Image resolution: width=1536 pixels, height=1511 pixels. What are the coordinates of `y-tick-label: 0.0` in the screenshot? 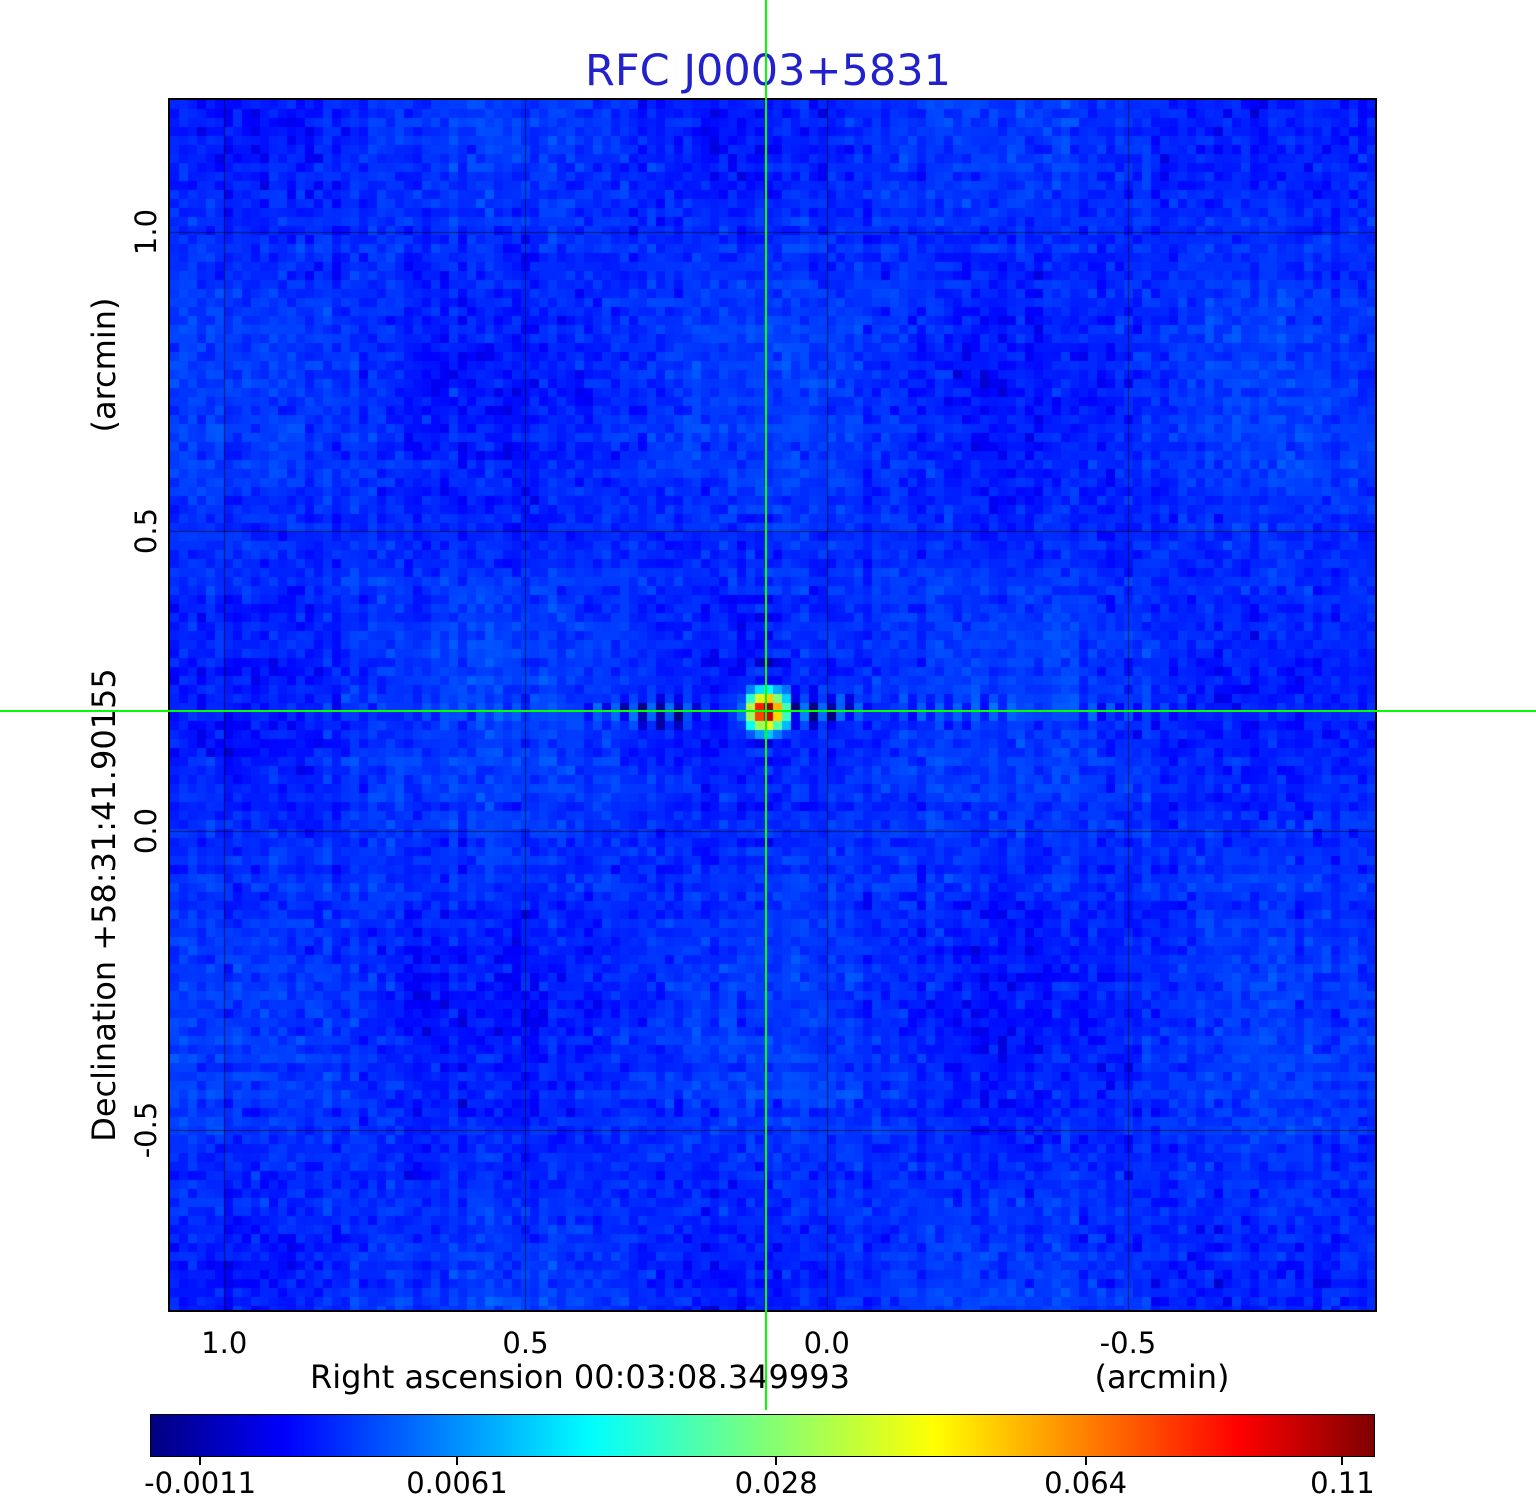 It's located at (146, 830).